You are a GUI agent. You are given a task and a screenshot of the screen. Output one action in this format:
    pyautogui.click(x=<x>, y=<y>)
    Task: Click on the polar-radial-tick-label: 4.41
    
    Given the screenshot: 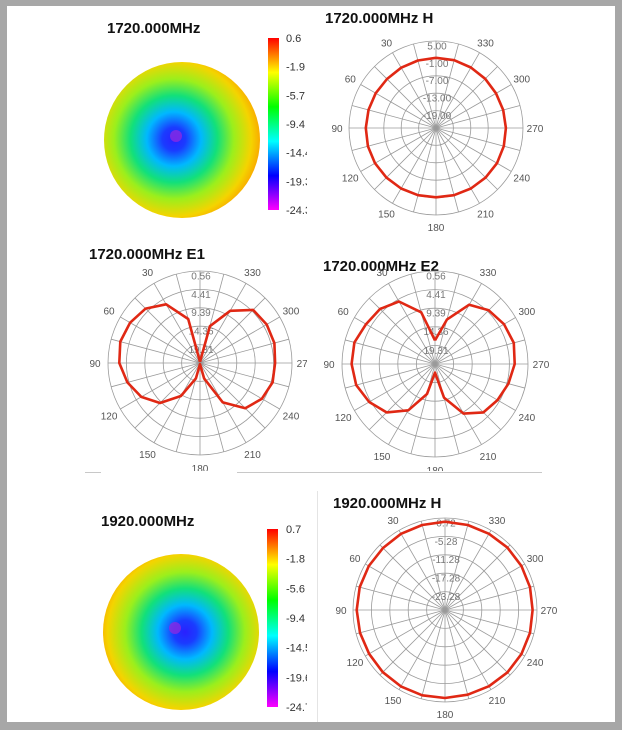 What is the action you would take?
    pyautogui.click(x=436, y=295)
    